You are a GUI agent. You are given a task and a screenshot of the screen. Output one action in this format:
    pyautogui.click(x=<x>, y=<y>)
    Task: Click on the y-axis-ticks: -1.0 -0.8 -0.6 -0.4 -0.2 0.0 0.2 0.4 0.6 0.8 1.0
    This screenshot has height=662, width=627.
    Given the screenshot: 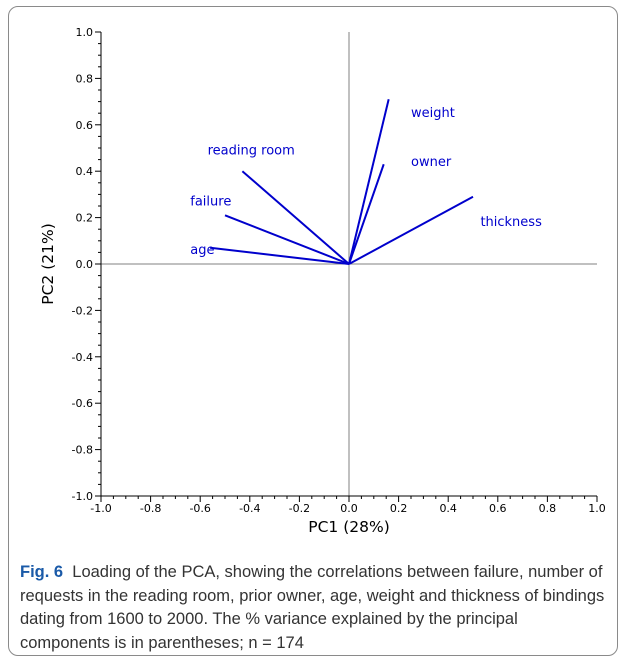 What is the action you would take?
    pyautogui.click(x=86, y=264)
    